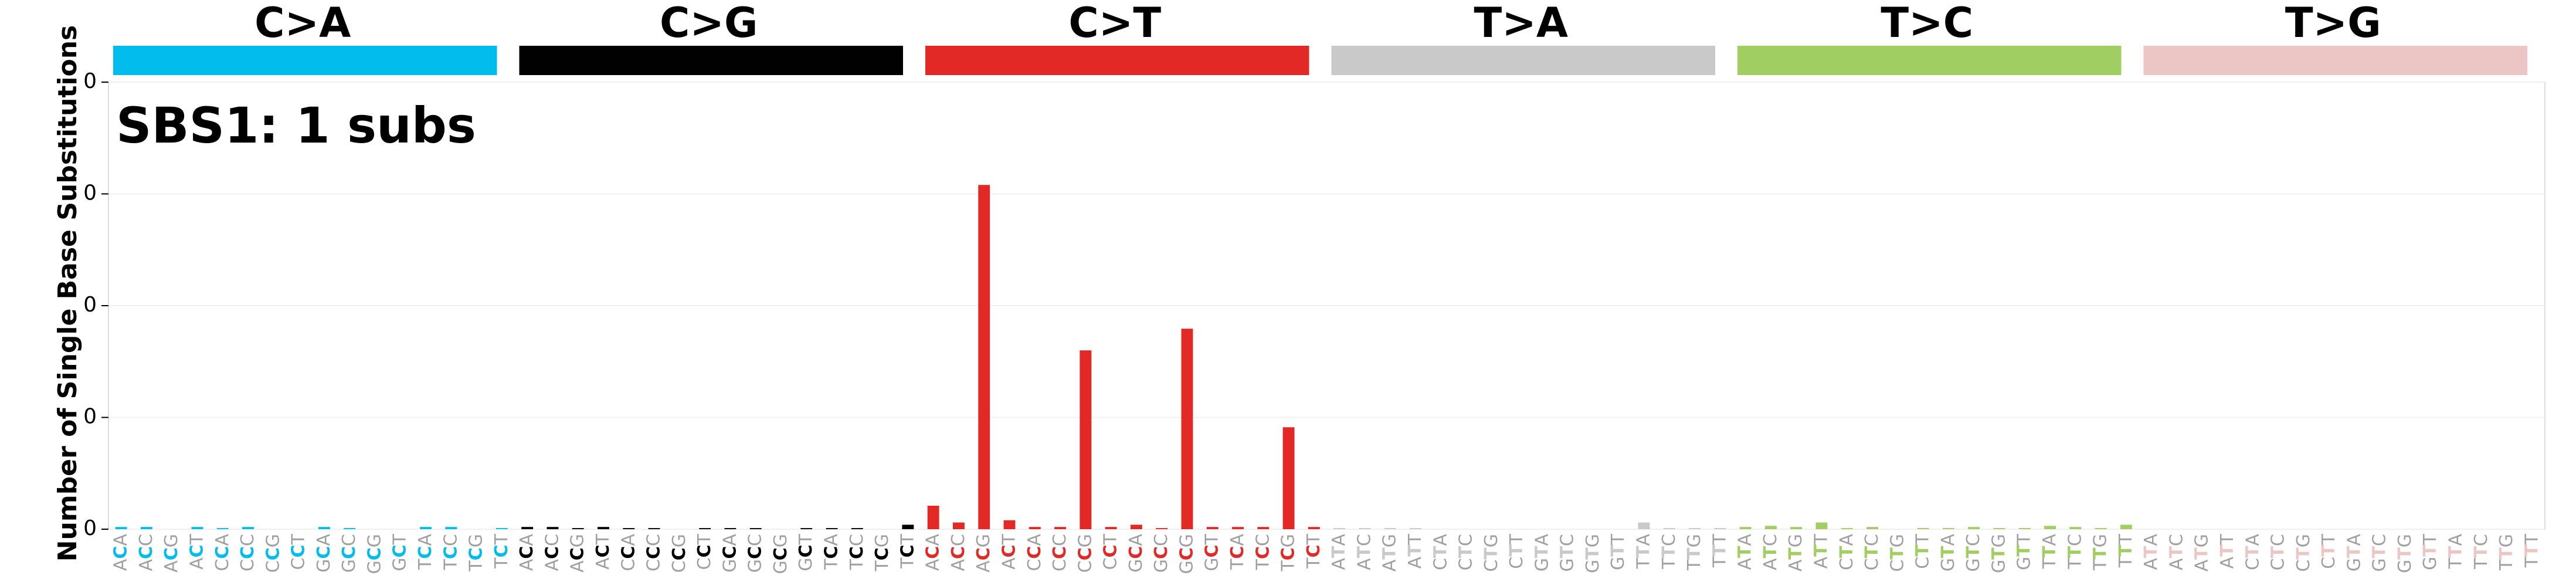  I want to click on x-tick-label: ACC, so click(958, 552).